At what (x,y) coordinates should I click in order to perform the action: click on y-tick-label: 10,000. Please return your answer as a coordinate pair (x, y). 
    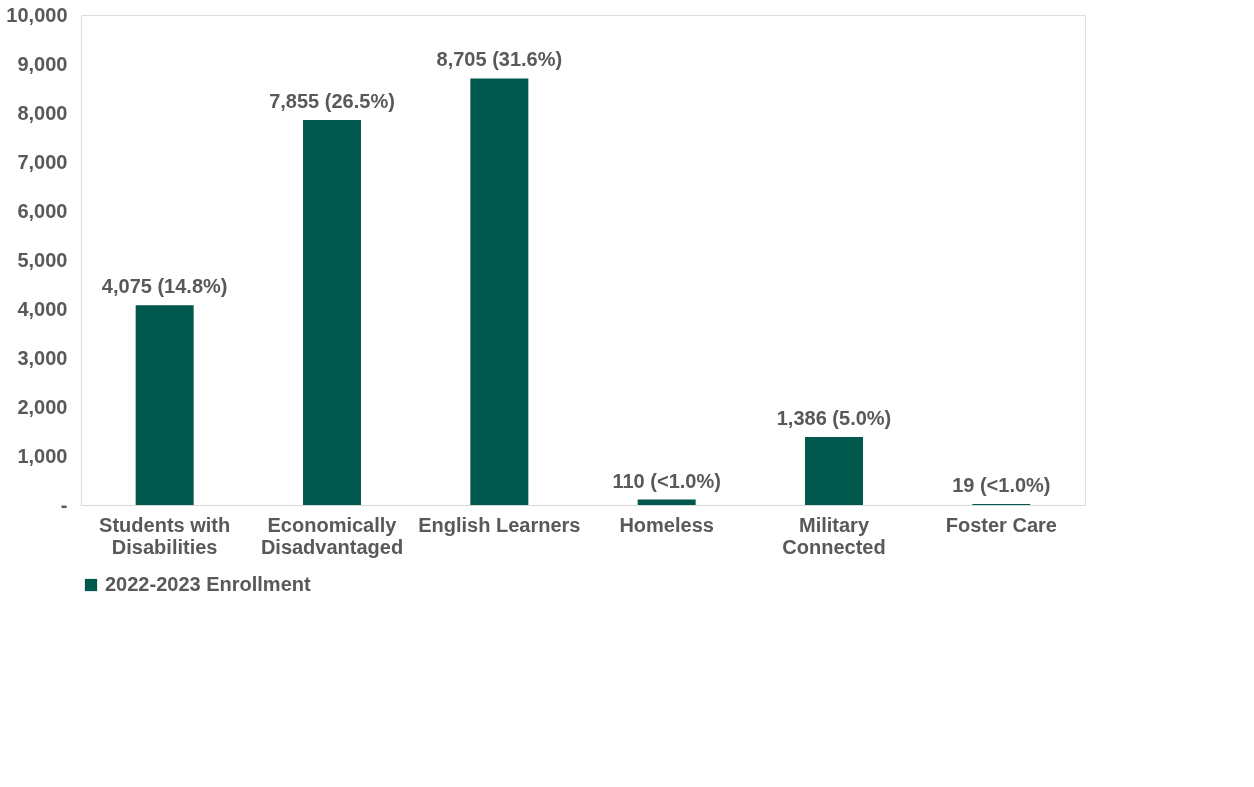
    Looking at the image, I should click on (37, 14).